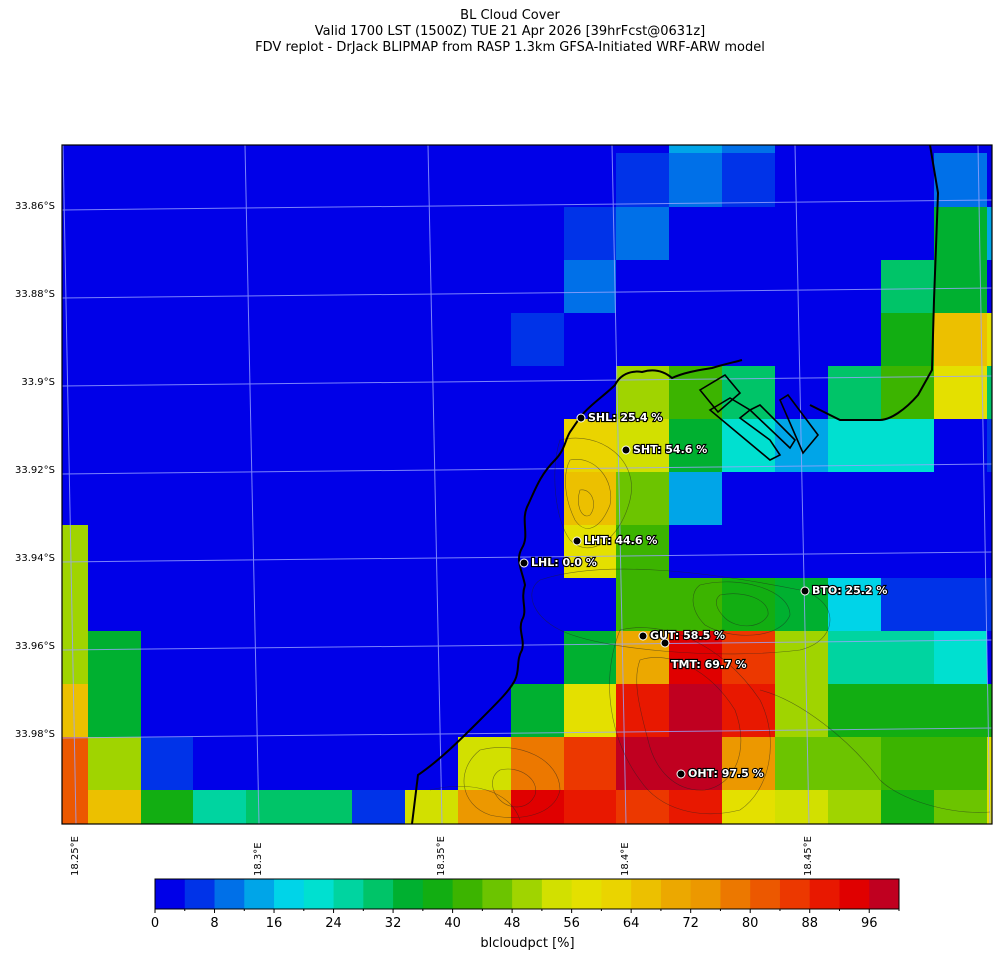 The width and height of the screenshot is (1001, 962). Describe the element at coordinates (571, 923) in the screenshot. I see `colorbar-tick-label: 56` at that location.